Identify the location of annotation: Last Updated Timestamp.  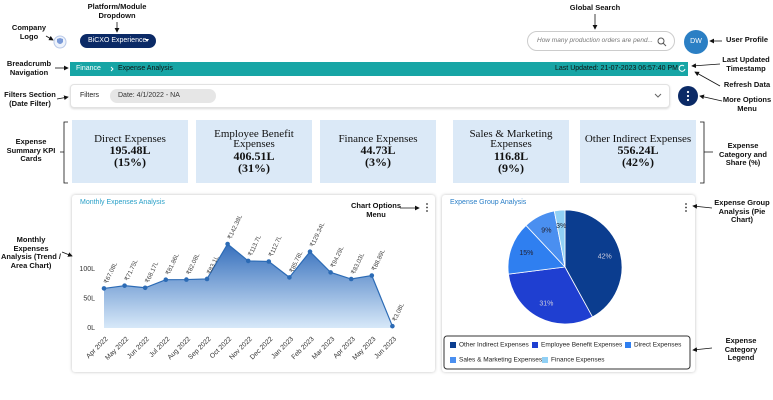
(746, 64).